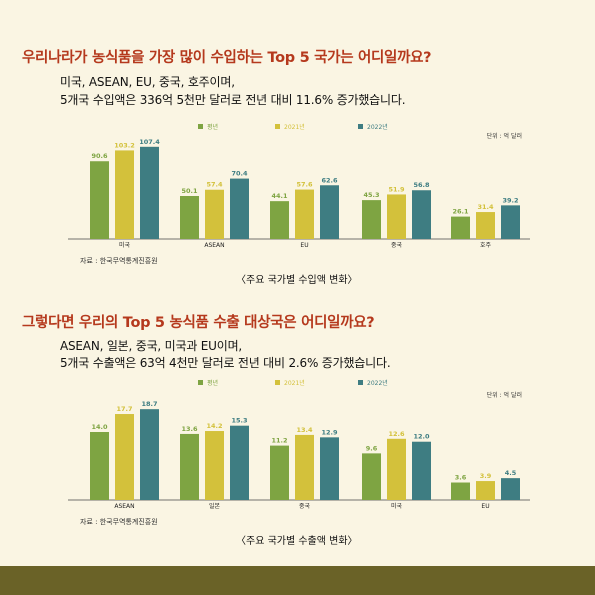 The height and width of the screenshot is (595, 595). I want to click on import-data-label-2-0: 44.1, so click(279, 196).